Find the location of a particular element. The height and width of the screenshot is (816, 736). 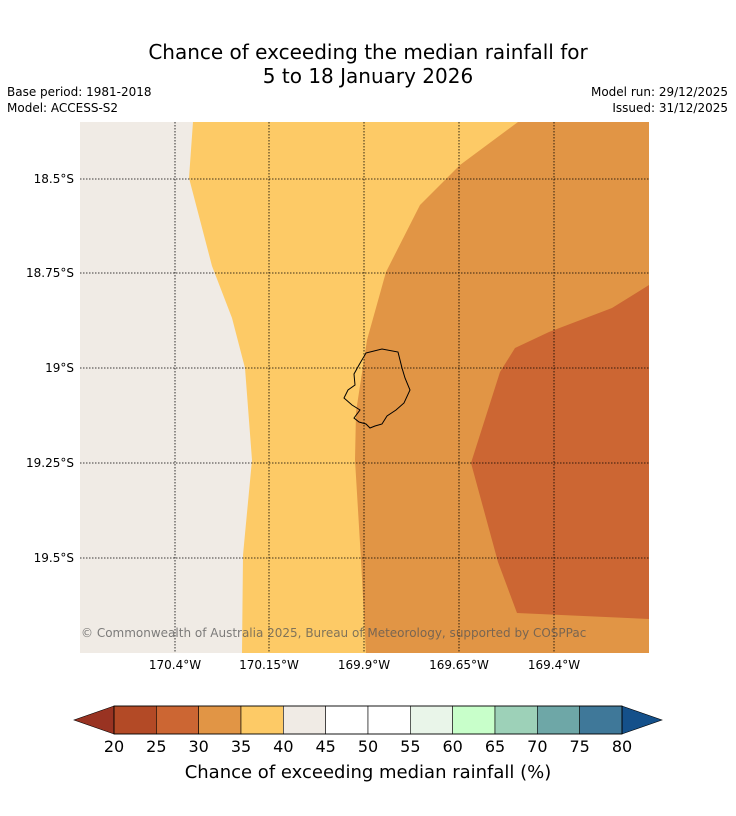

latitude-labels: 18.5°S 18.75°S 19°S 19.25°S 19.5°S is located at coordinates (50, 368).